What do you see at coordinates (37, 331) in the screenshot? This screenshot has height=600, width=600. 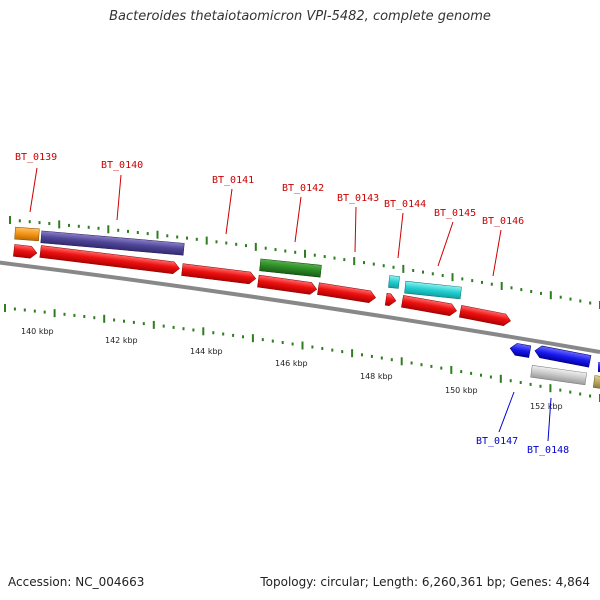 I see `scale-label: 140 kbp` at bounding box center [37, 331].